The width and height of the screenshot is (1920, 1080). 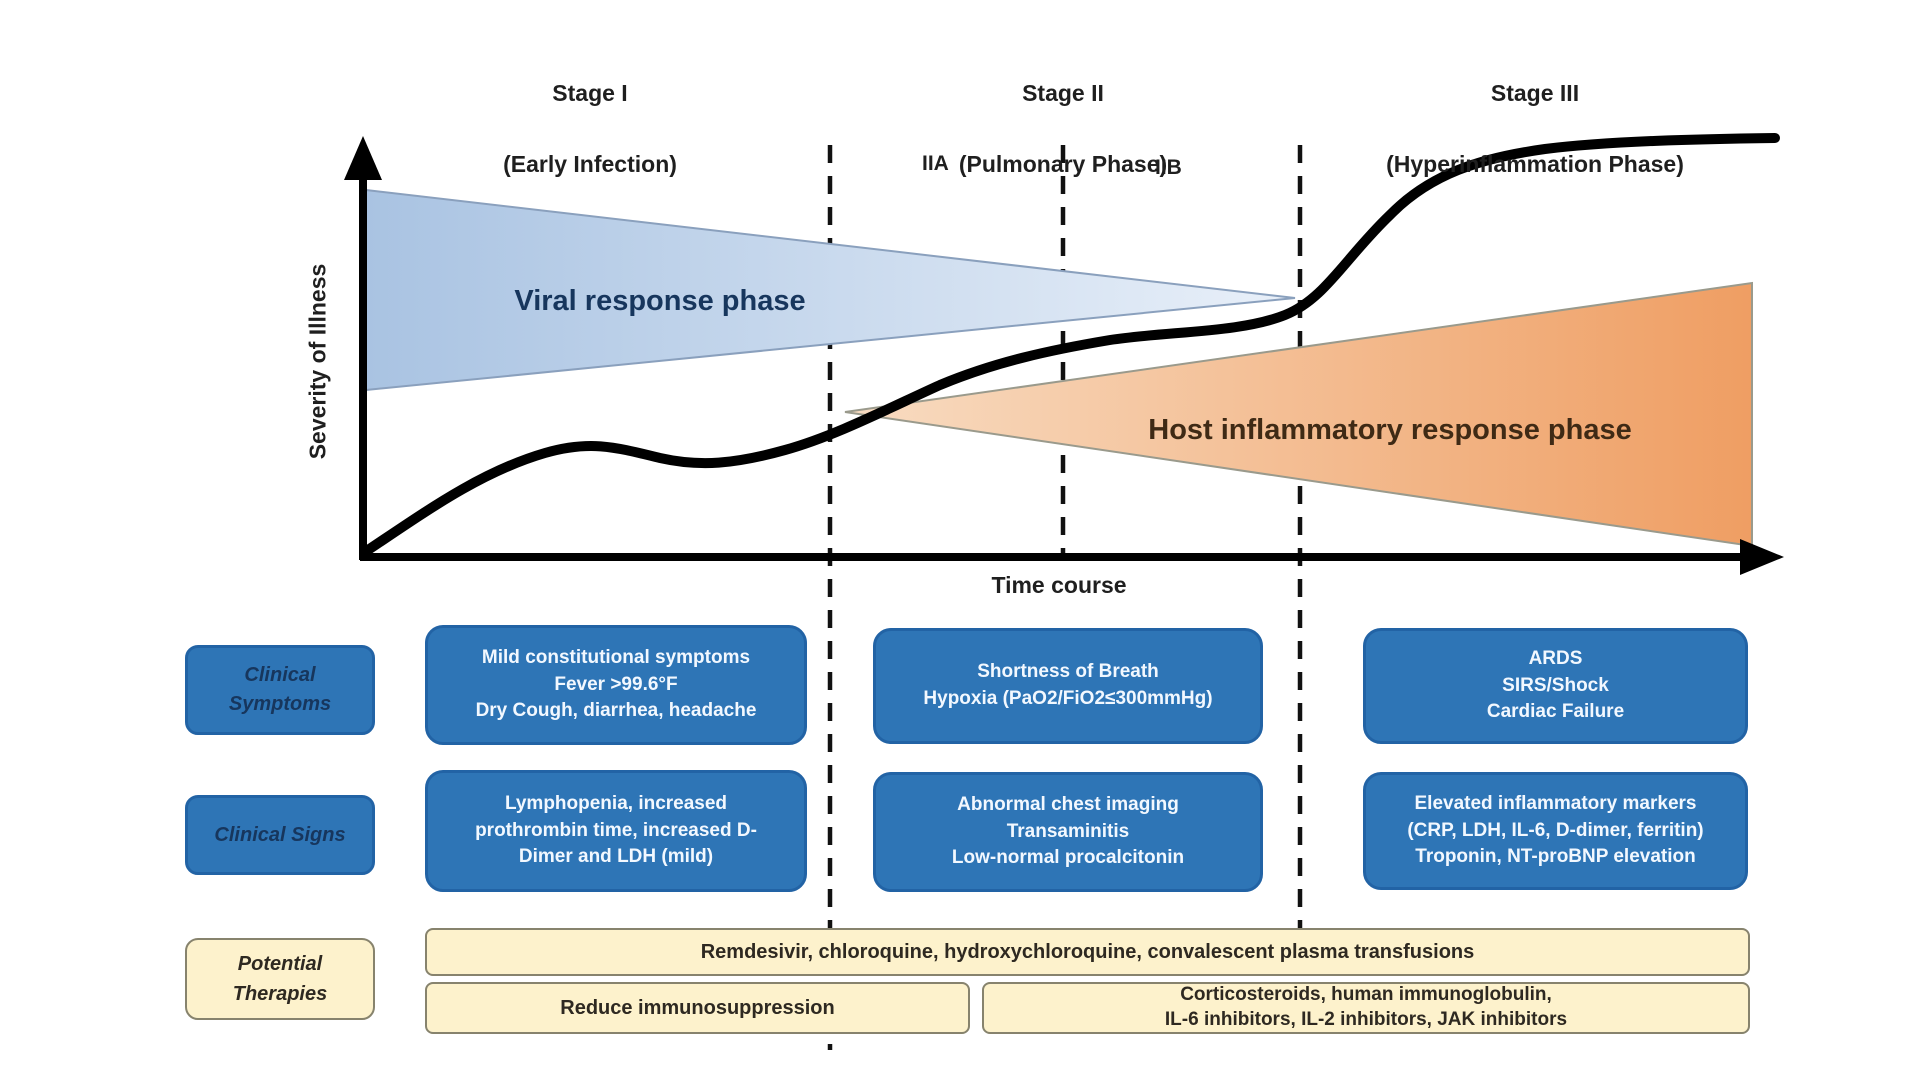 I want to click on clinical-symptoms-label: Clinical Symptoms, so click(x=280, y=690).